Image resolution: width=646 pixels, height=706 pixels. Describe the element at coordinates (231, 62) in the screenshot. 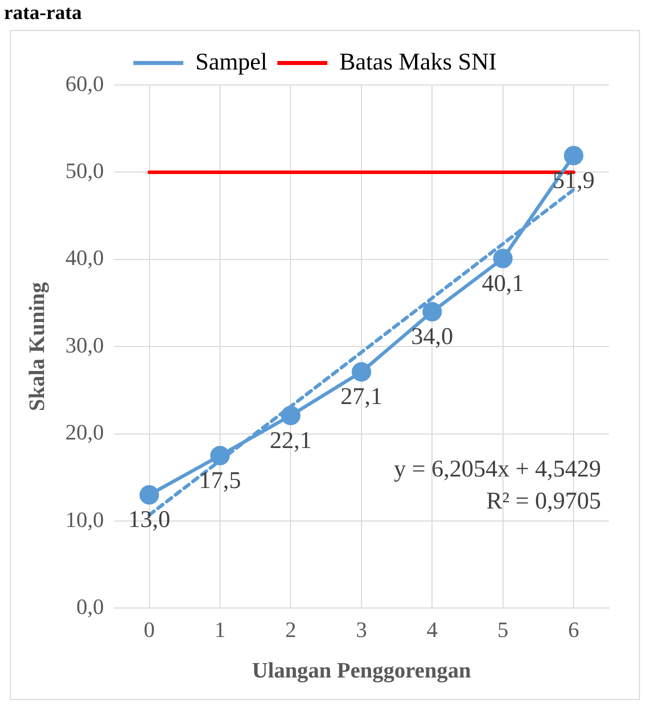

I see `legend-label: Sampel` at that location.